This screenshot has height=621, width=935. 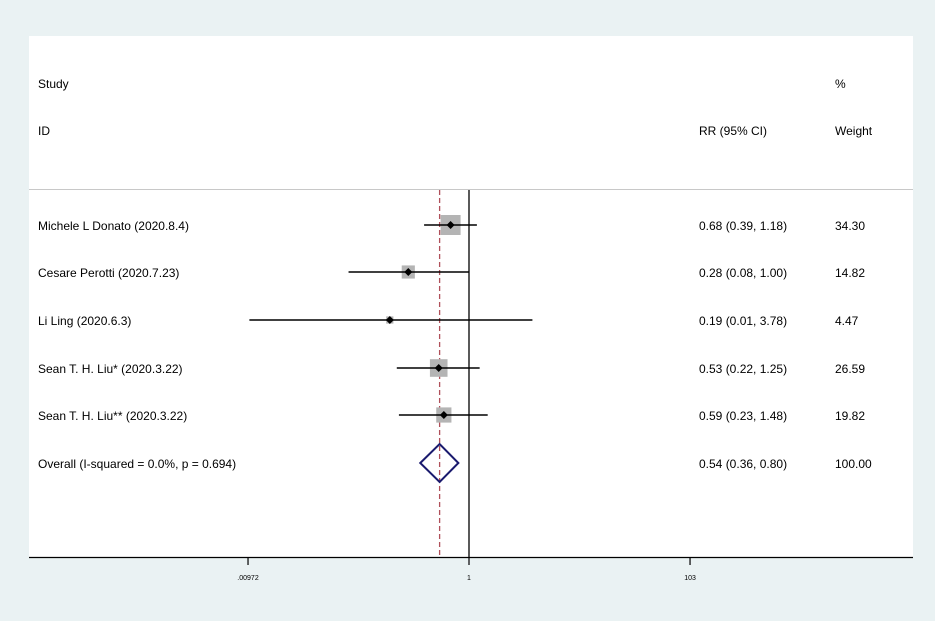 What do you see at coordinates (248, 578) in the screenshot?
I see `x-tick-label: .00972` at bounding box center [248, 578].